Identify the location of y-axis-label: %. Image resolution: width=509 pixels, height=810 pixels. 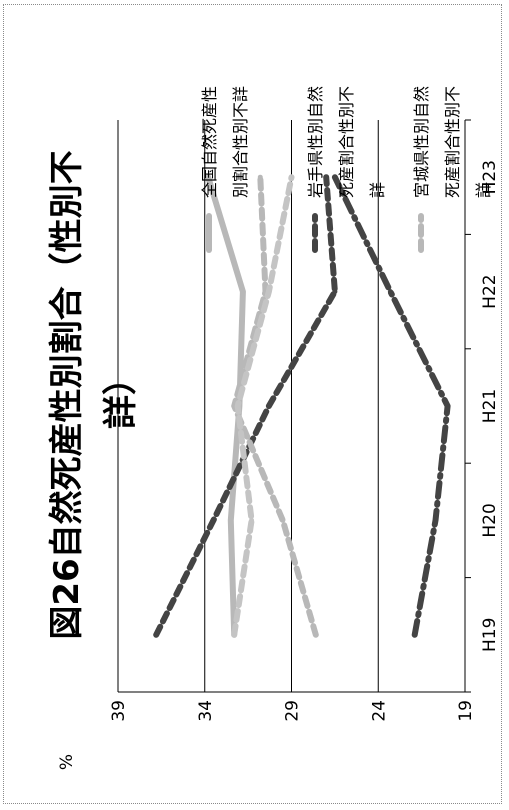
(67, 762).